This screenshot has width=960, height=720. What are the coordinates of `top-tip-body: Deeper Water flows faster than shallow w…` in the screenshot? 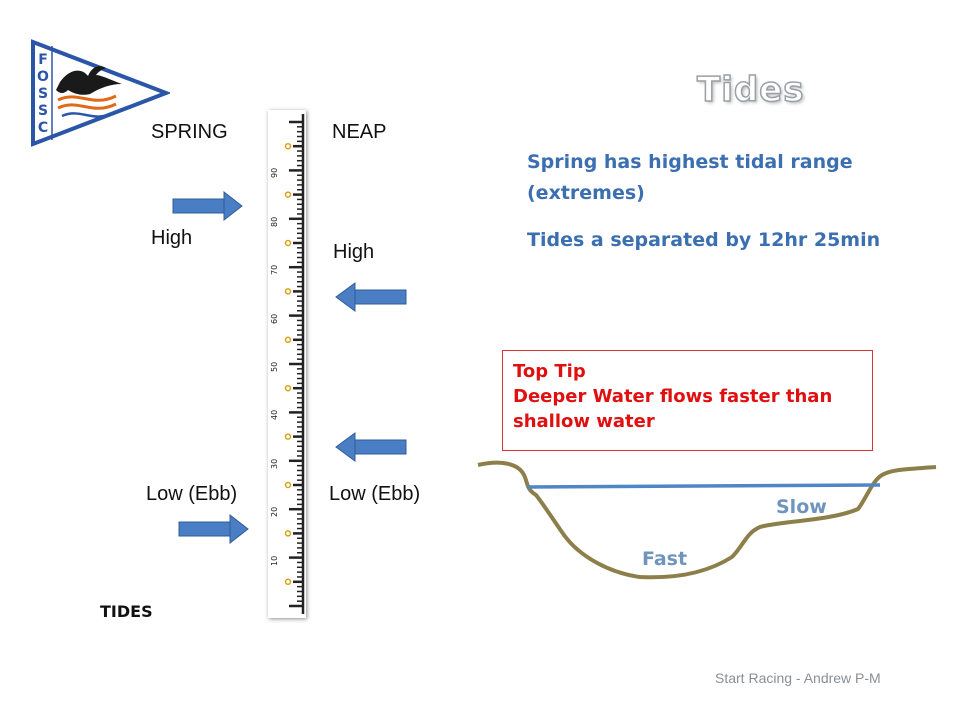 It's located at (673, 409).